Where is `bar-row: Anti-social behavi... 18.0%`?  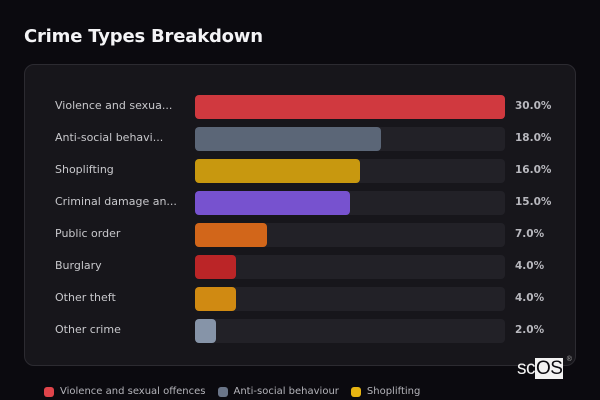 bar-row: Anti-social behavi... 18.0% is located at coordinates (300, 139).